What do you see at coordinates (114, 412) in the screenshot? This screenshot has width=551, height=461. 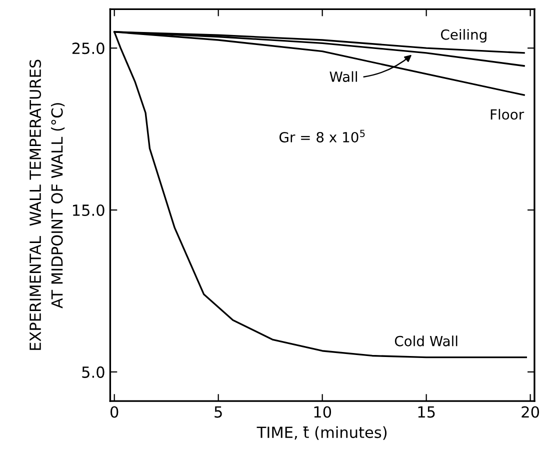 I see `x-tick-label: 0` at bounding box center [114, 412].